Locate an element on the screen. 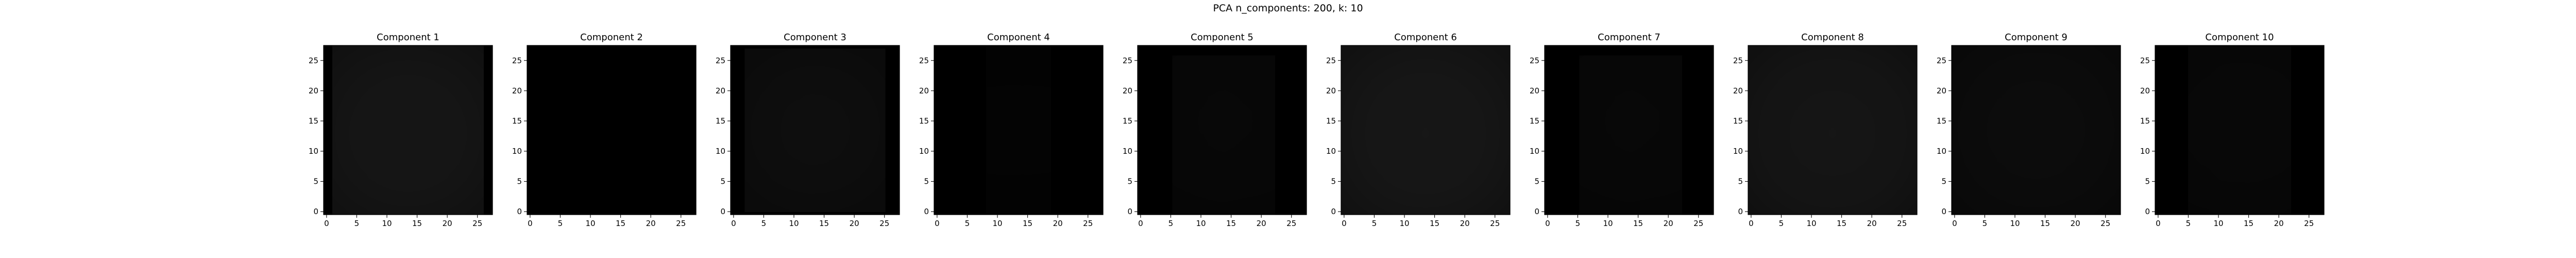 The height and width of the screenshot is (258, 2576). panel-title: Component 6 is located at coordinates (1425, 37).